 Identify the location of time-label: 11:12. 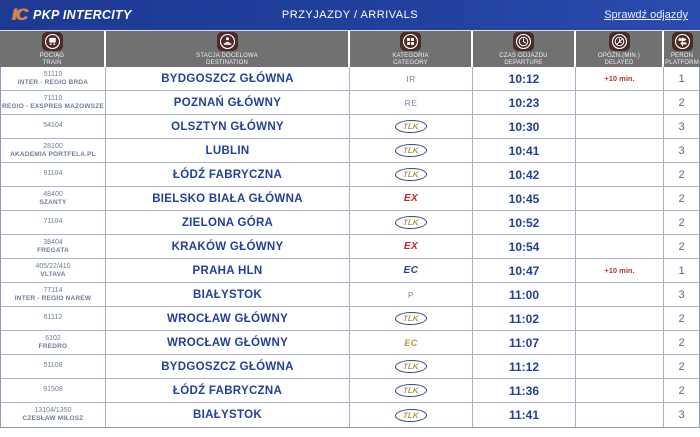
(524, 366).